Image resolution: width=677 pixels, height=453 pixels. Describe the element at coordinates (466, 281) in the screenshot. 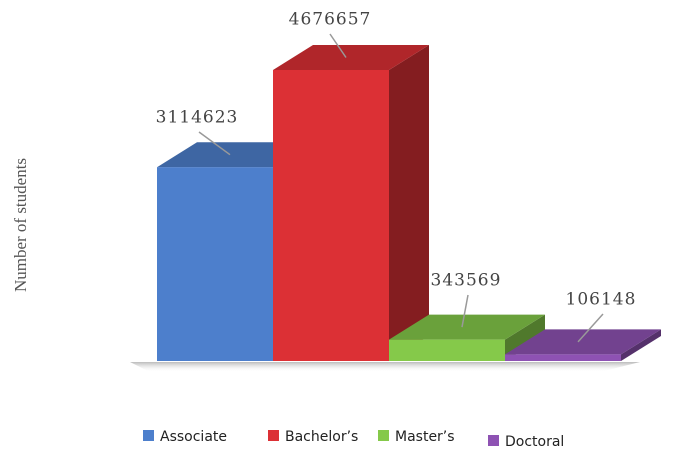

I see `data-label: 343569` at that location.